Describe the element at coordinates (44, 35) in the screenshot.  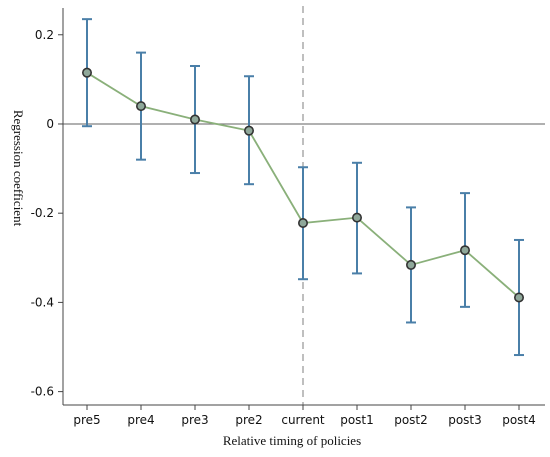
I see `y-tick-label: 0.2` at that location.